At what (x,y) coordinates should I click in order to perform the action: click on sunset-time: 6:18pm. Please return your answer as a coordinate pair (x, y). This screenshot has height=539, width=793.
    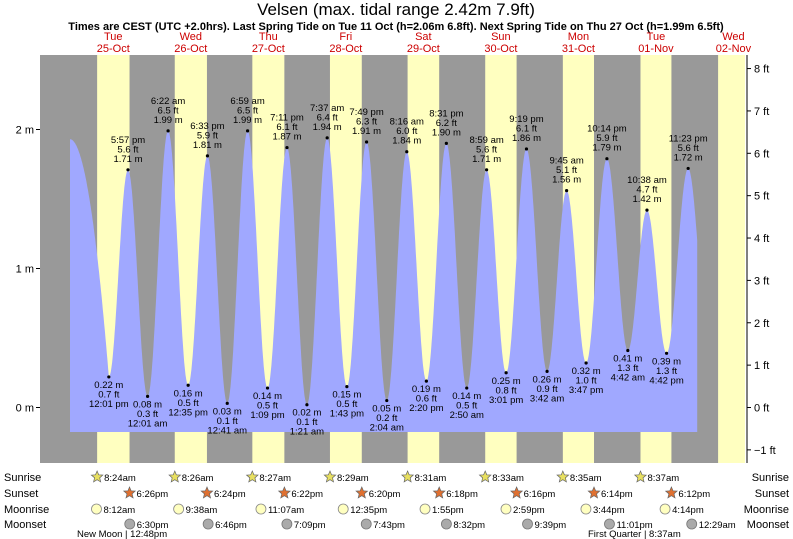
    Looking at the image, I should click on (462, 494).